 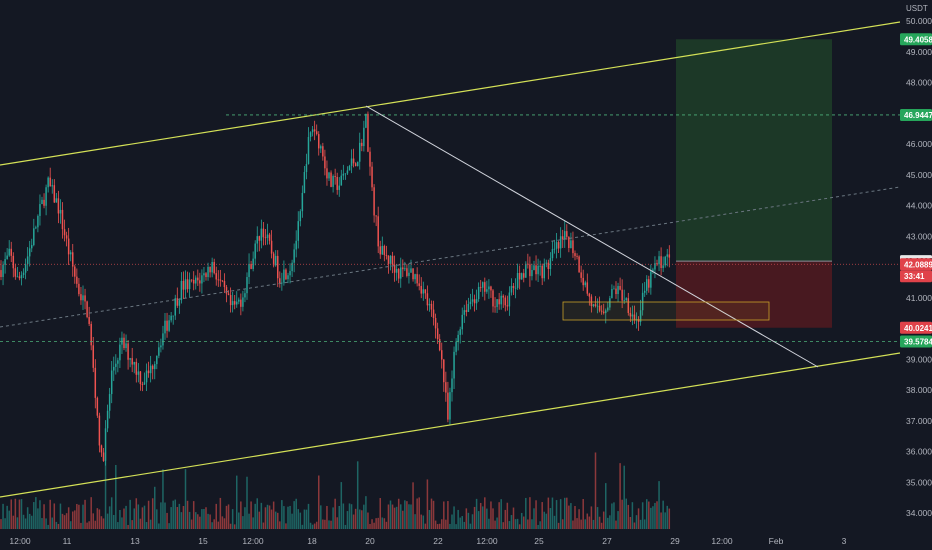 I want to click on y-tick-label: 37.0000, so click(x=919, y=421).